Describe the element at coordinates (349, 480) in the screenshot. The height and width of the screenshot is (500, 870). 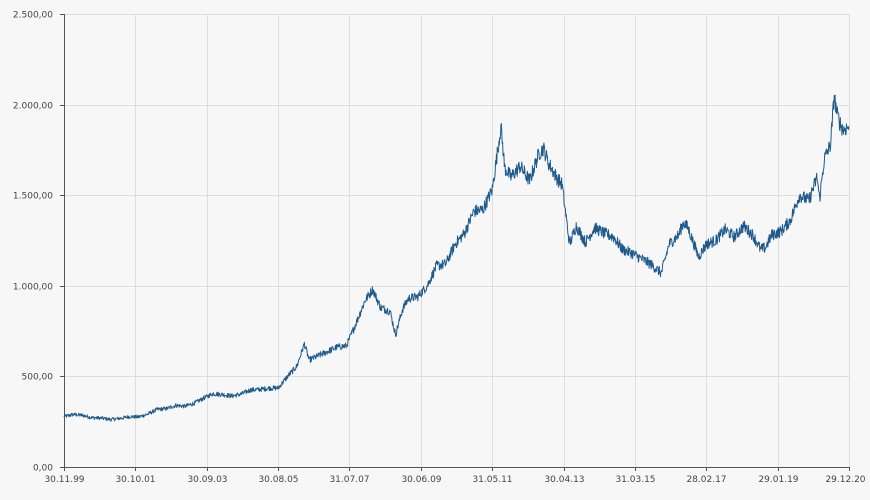
I see `x-tick-label: 31.07.07` at that location.